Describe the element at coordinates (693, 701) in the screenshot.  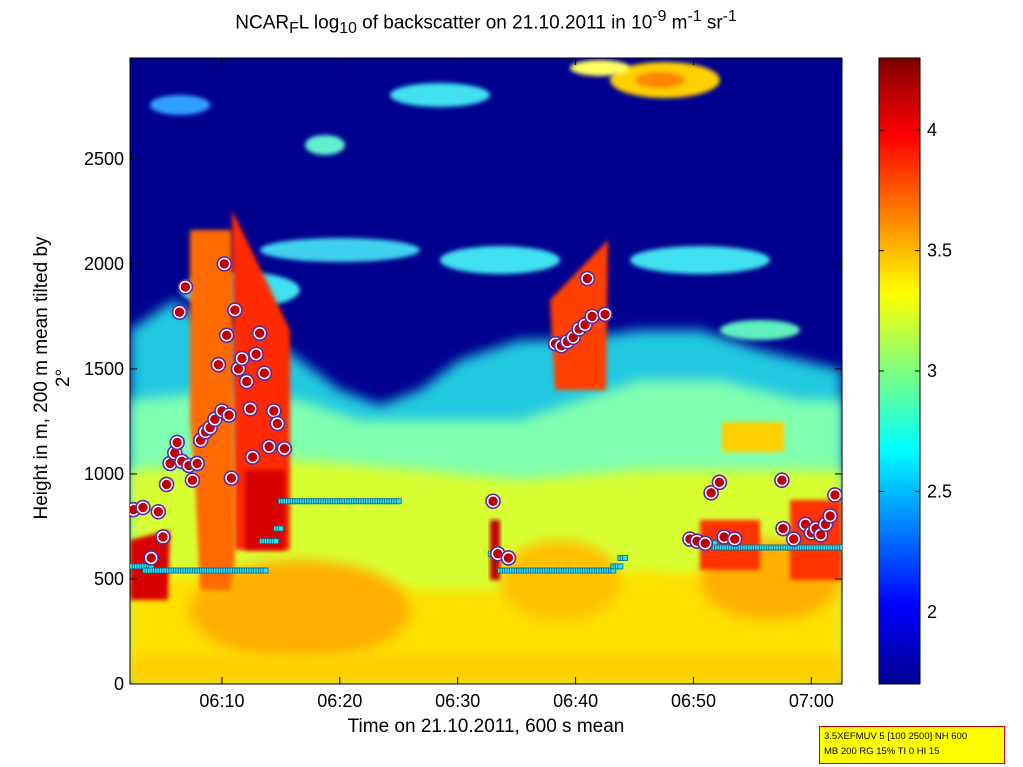
I see `x-tick-label: 06:50` at that location.